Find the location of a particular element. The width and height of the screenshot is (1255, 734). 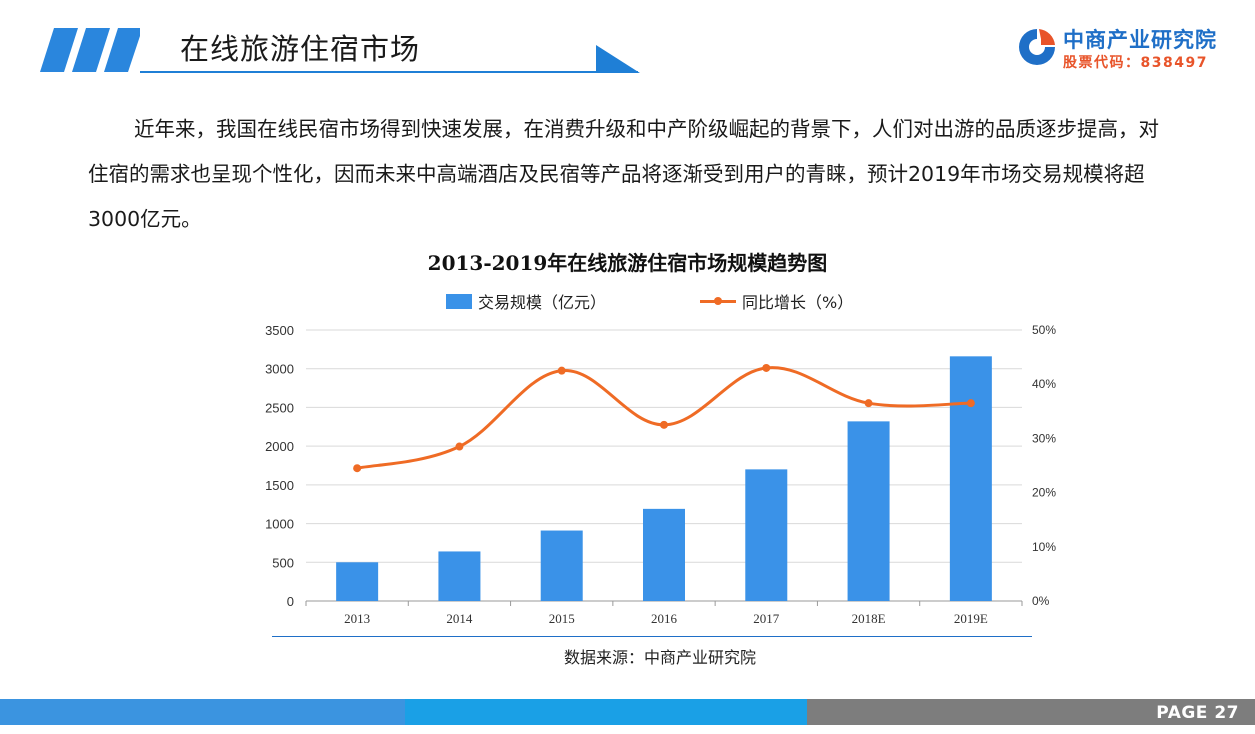

page-number: PAGE 27 is located at coordinates (1197, 713).